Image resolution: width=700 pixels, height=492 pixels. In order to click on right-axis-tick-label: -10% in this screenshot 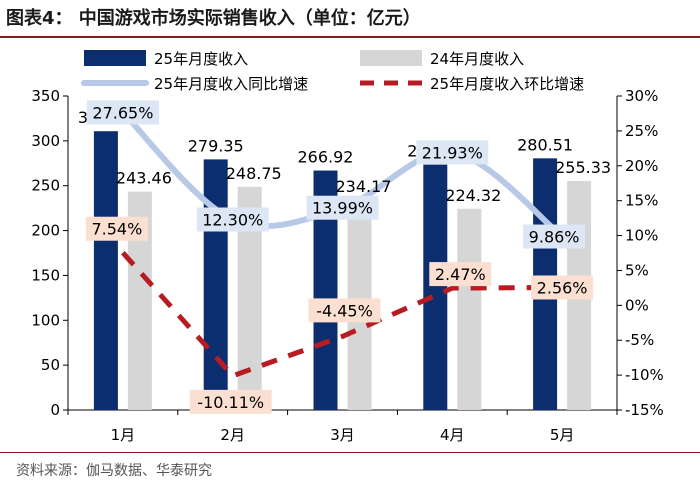, I will do `click(644, 375)`.